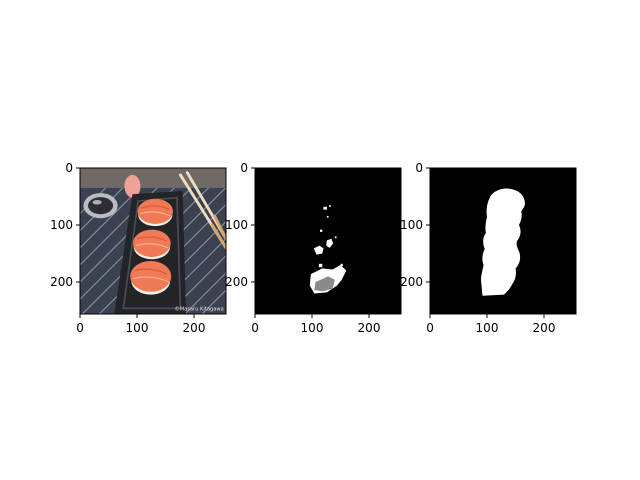  What do you see at coordinates (312, 328) in the screenshot?
I see `panel-2-xtick-100: 100` at bounding box center [312, 328].